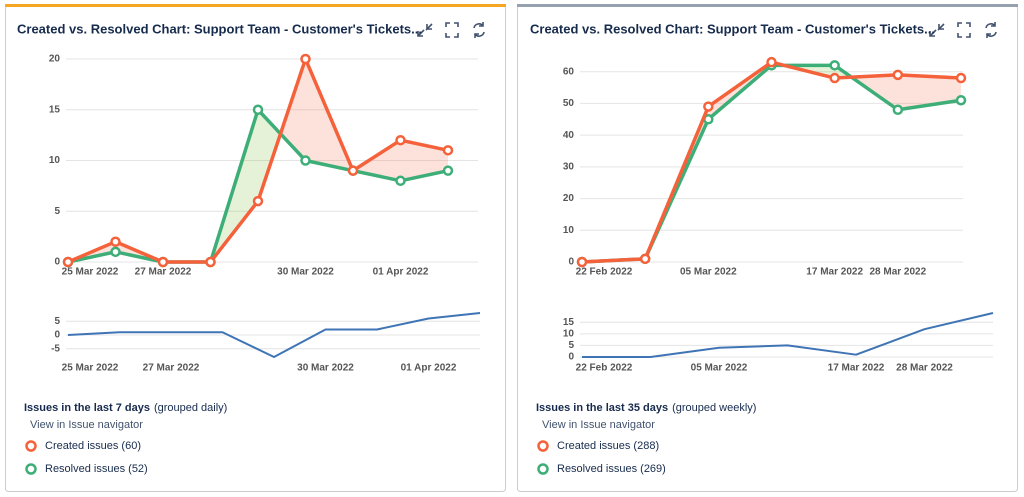 The width and height of the screenshot is (1024, 497). Describe the element at coordinates (608, 446) in the screenshot. I see `legend-item: Created issues (288)` at that location.